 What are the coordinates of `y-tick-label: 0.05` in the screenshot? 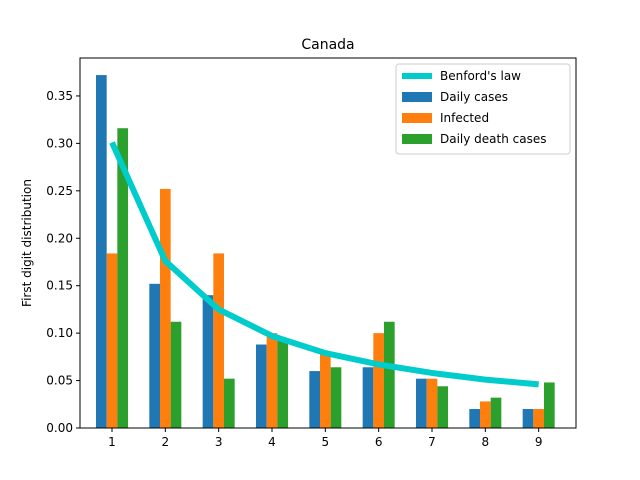 It's located at (59, 381).